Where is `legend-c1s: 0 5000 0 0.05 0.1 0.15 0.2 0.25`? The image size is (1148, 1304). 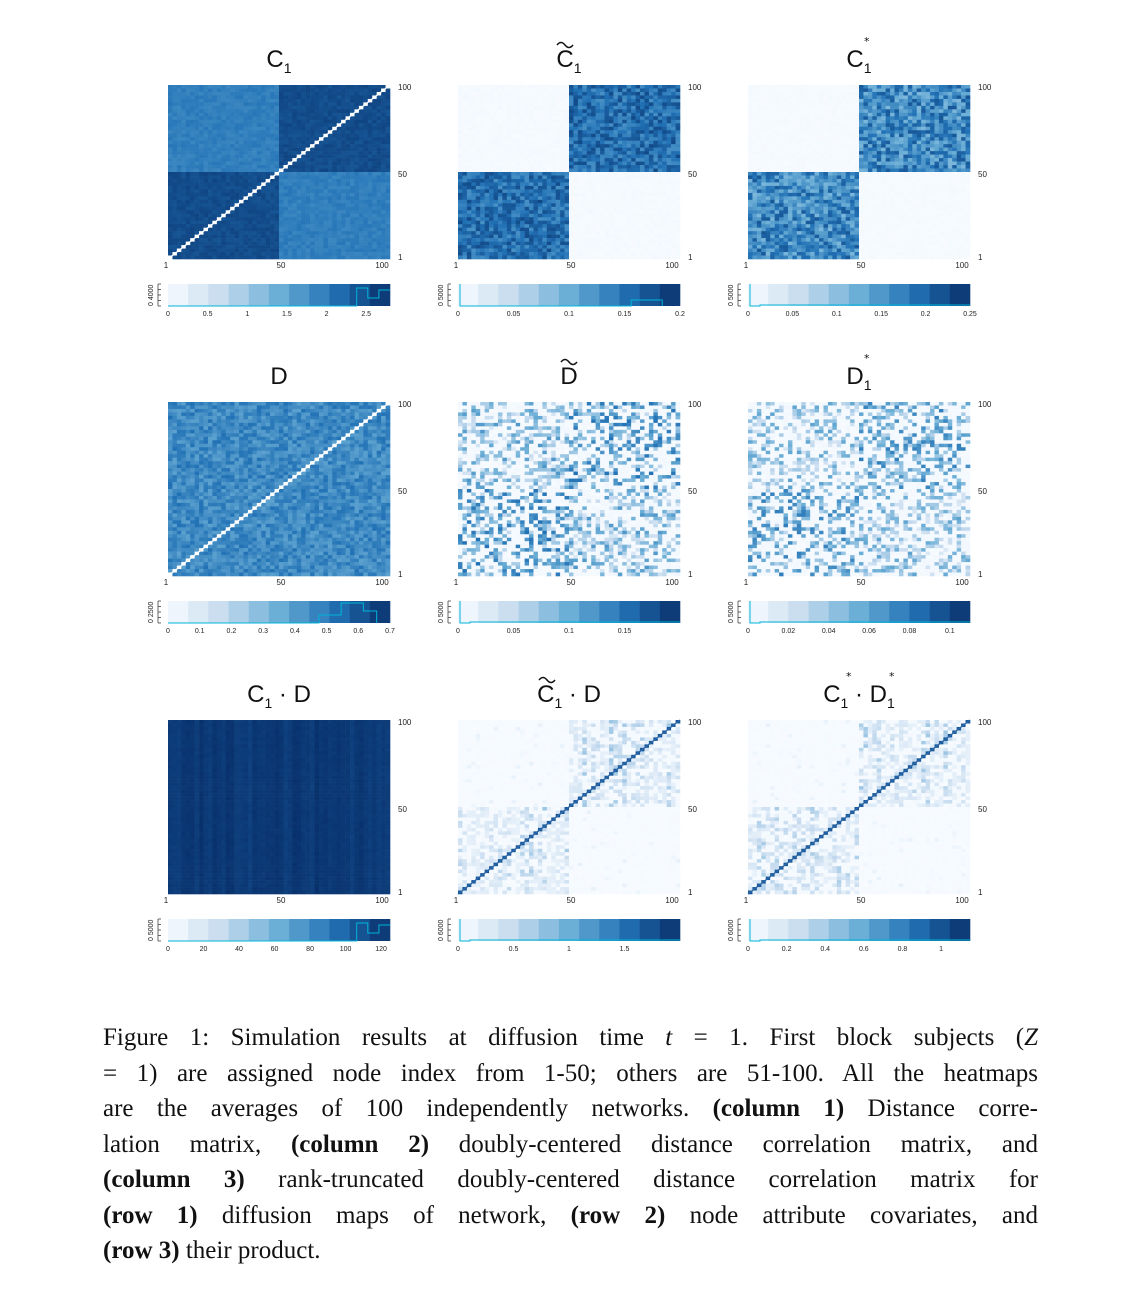
legend-c1s: 0 5000 0 0.05 0.1 0.15 0.2 0.25 is located at coordinates (852, 300).